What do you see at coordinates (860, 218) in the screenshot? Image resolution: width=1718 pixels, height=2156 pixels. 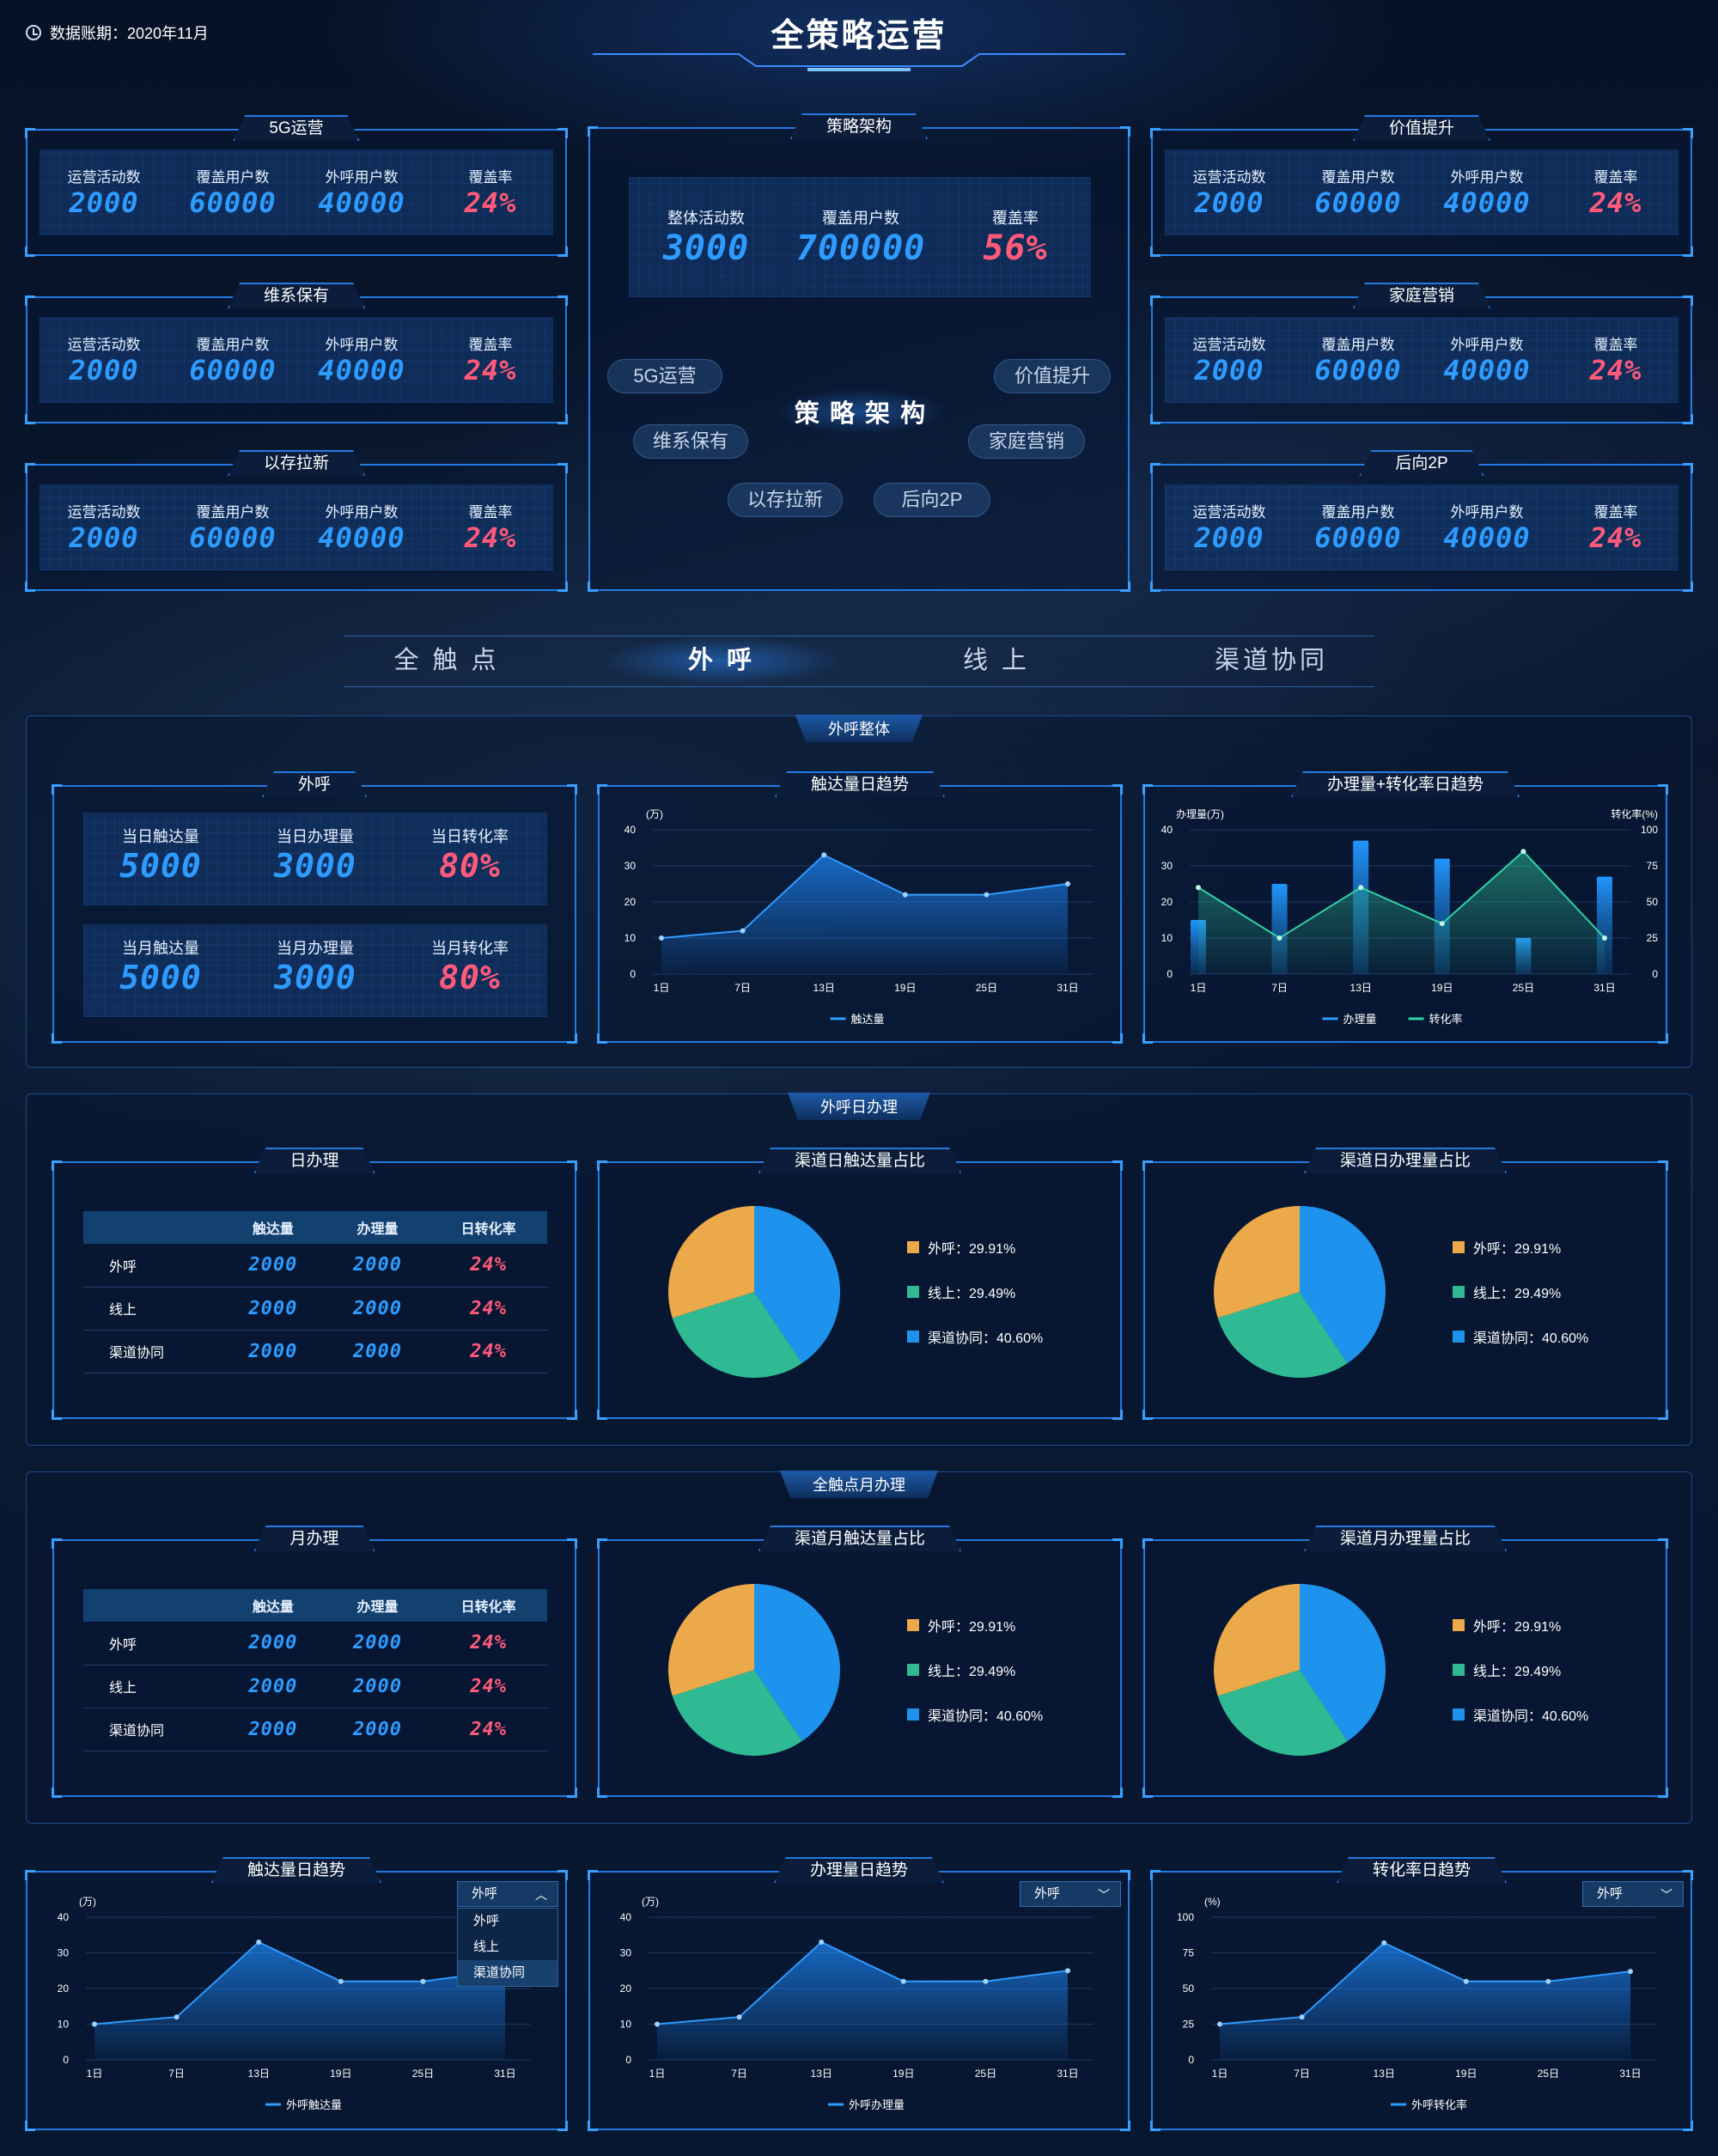 I see `arch-stat-label: 覆盖用户数` at bounding box center [860, 218].